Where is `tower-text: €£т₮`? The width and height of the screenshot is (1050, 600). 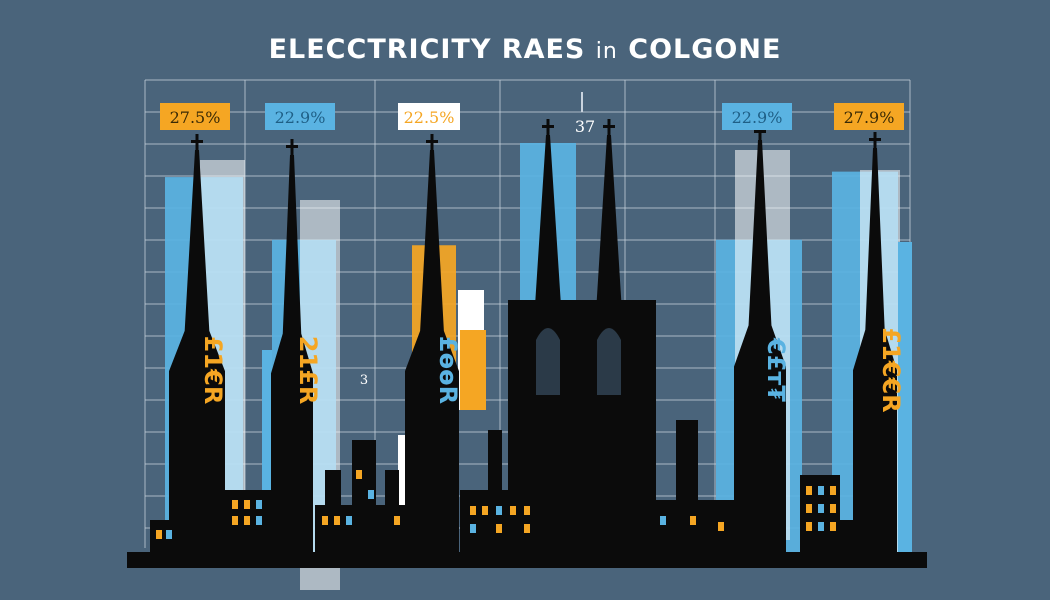
tower-text: €£т₮ is located at coordinates (776, 369).